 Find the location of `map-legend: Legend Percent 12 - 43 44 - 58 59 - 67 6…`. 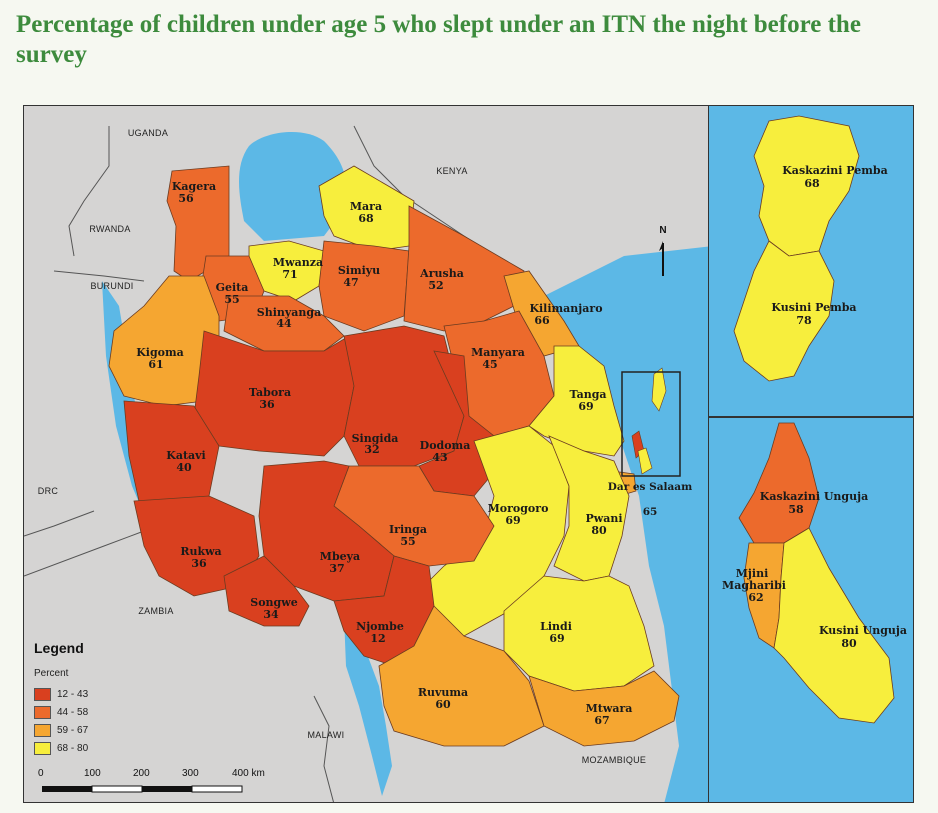

map-legend: Legend Percent 12 - 43 44 - 58 59 - 67 6… is located at coordinates (159, 720).